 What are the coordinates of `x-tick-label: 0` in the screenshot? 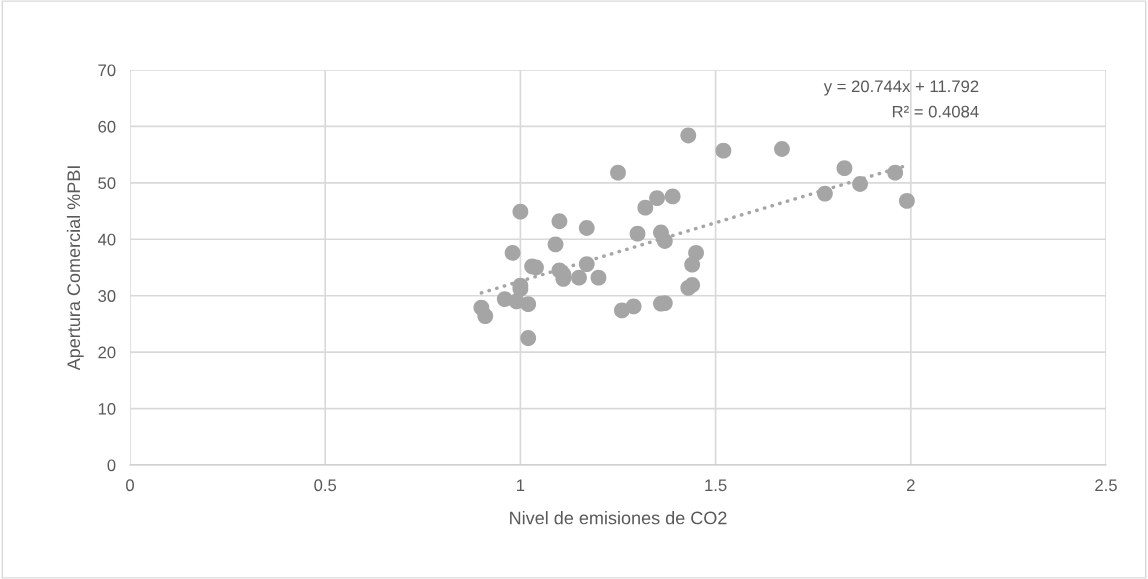 It's located at (130, 485).